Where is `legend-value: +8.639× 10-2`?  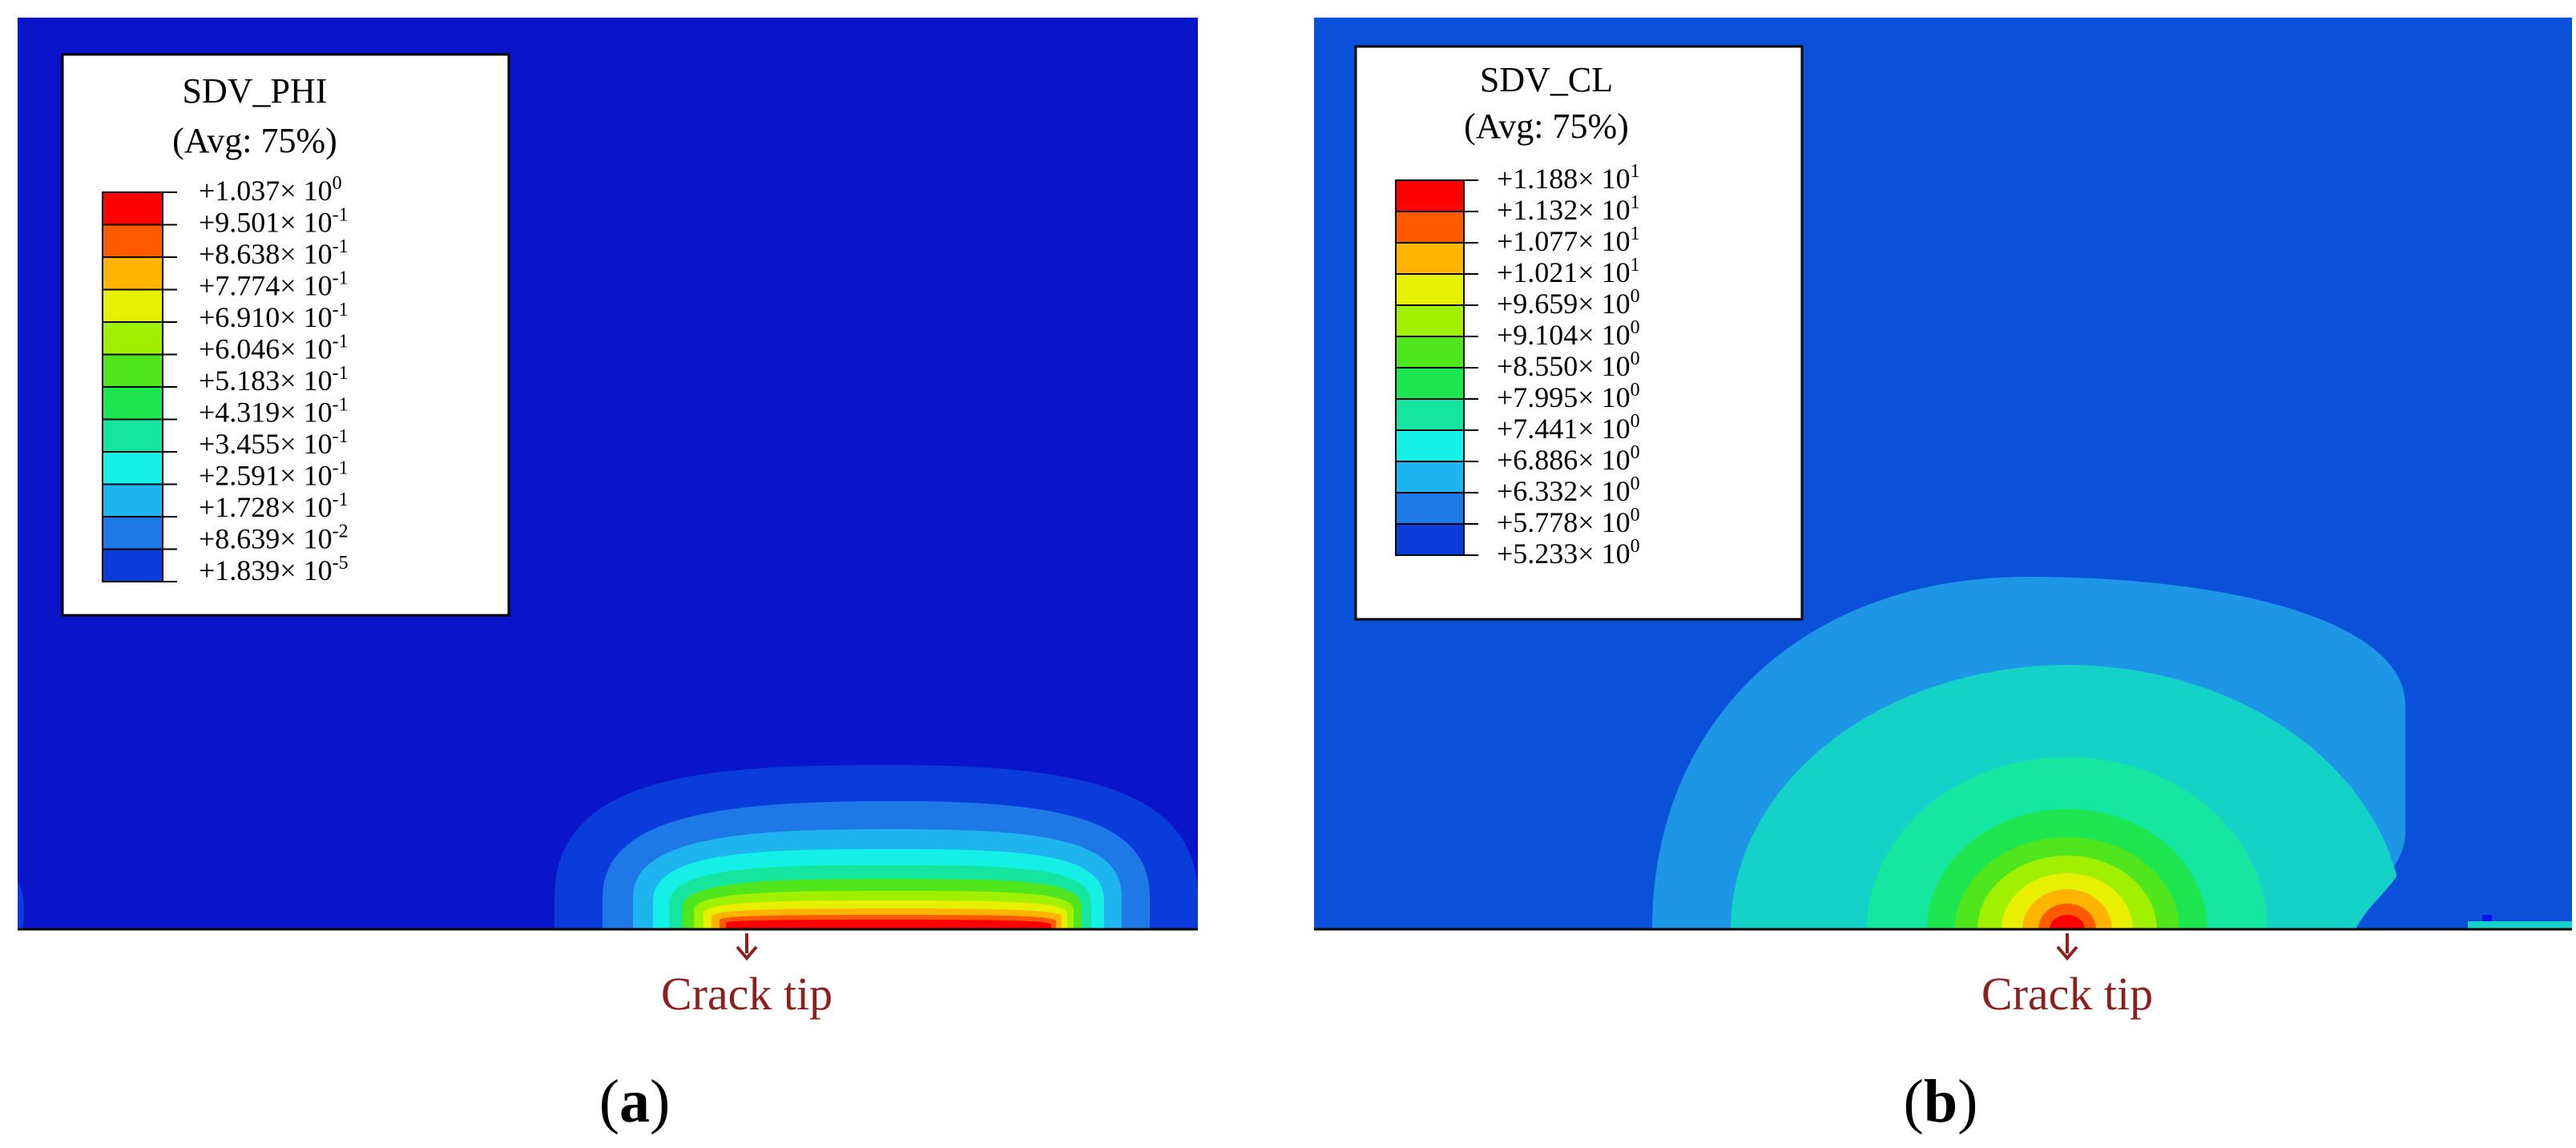
legend-value: +8.639× 10-2 is located at coordinates (274, 538).